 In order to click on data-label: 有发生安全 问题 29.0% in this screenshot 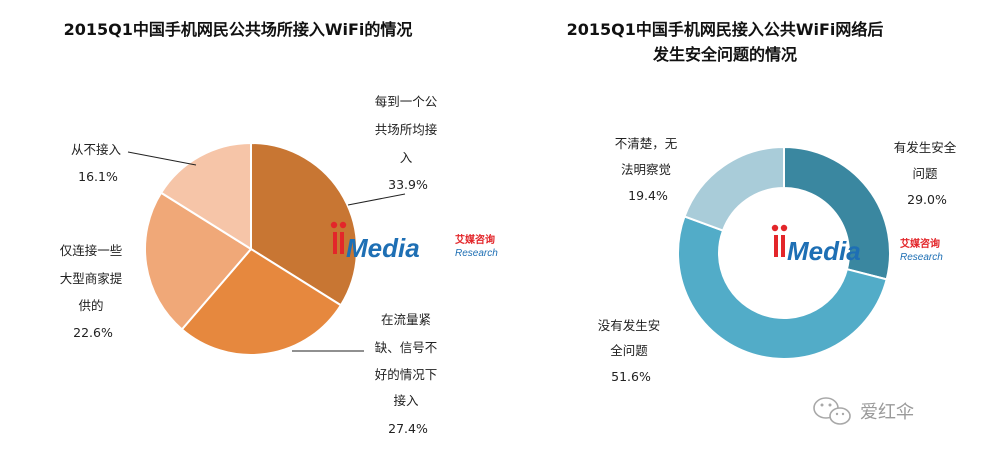, I will do `click(927, 173)`.